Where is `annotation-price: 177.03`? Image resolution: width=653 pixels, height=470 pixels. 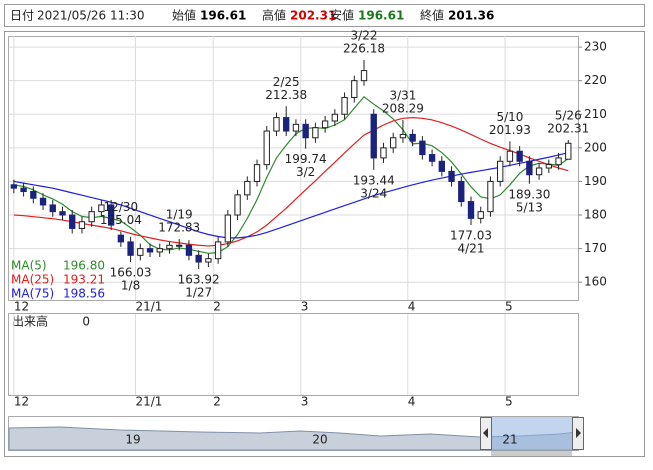
annotation-price: 177.03 is located at coordinates (471, 235).